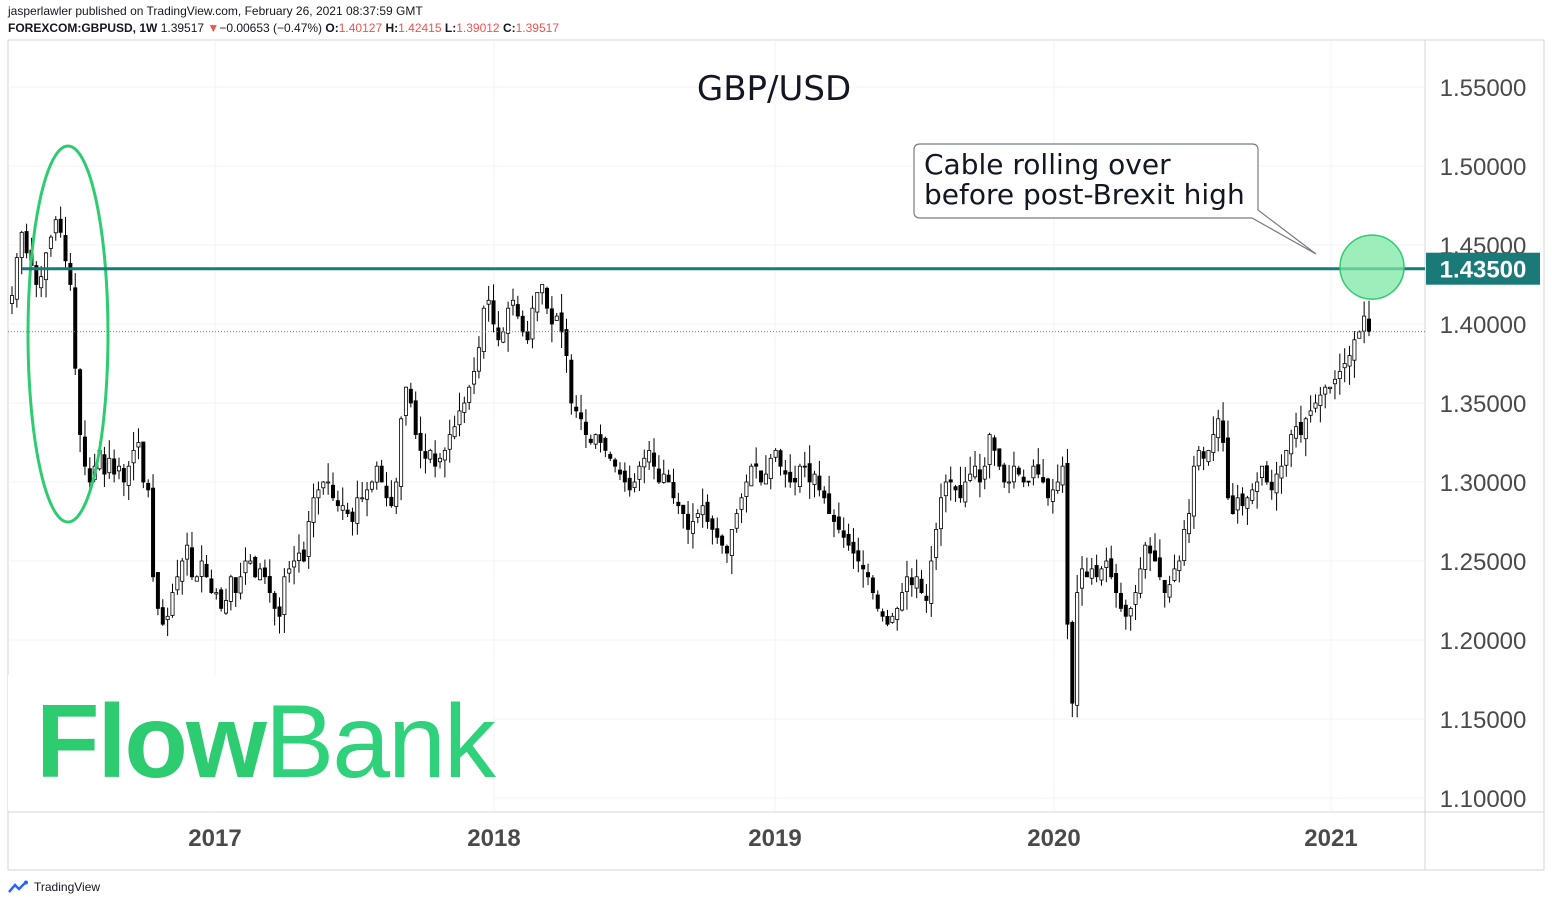 This screenshot has height=907, width=1552. I want to click on symbol-label: FOREXCOM:GBPUSD, 1W, so click(83, 28).